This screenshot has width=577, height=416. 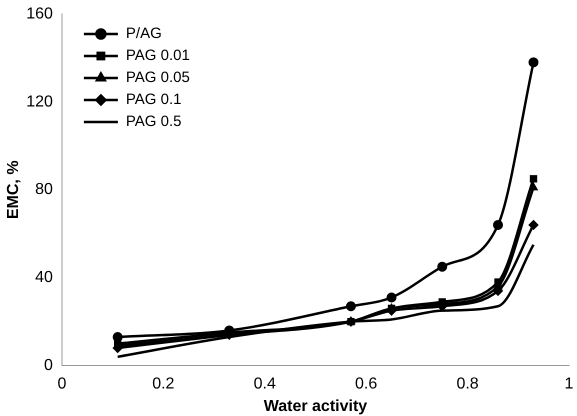 I want to click on legend-label: PAG 0.1, so click(x=154, y=99).